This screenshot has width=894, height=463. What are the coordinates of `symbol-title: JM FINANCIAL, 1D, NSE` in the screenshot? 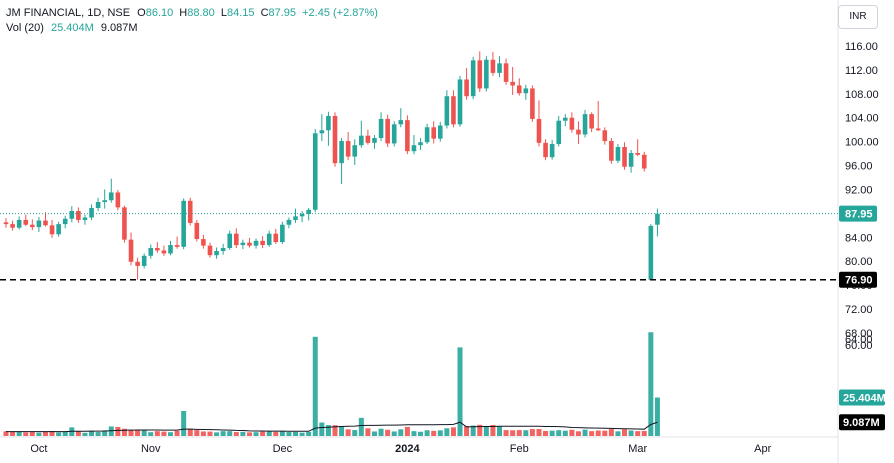 It's located at (68, 13).